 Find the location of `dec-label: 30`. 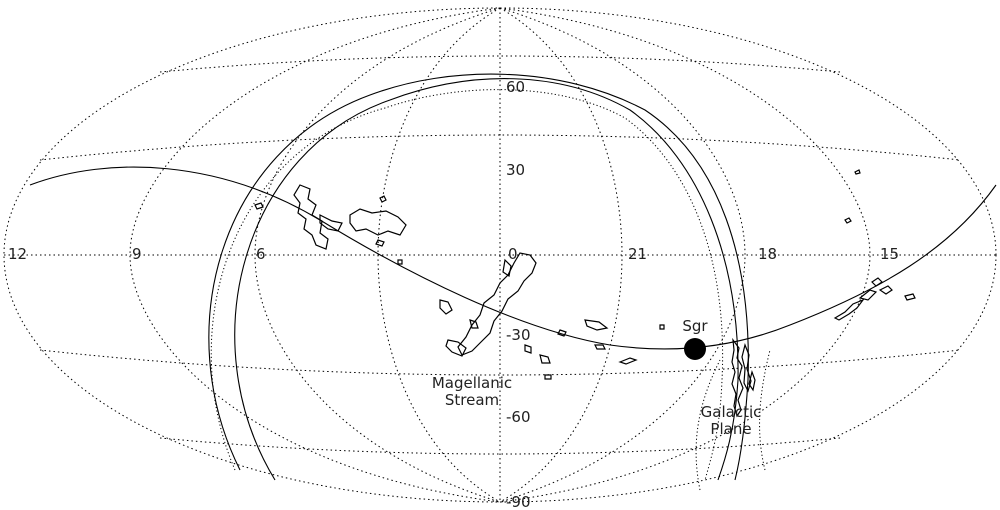

dec-label: 30 is located at coordinates (515, 170).